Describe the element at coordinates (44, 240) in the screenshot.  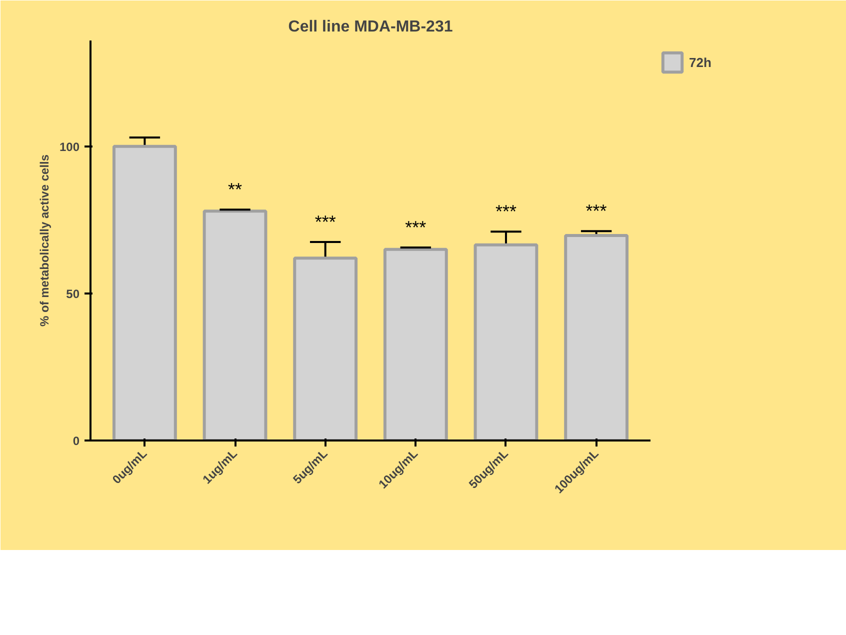
I see `y-axis-title: % of metabolically active cells` at that location.